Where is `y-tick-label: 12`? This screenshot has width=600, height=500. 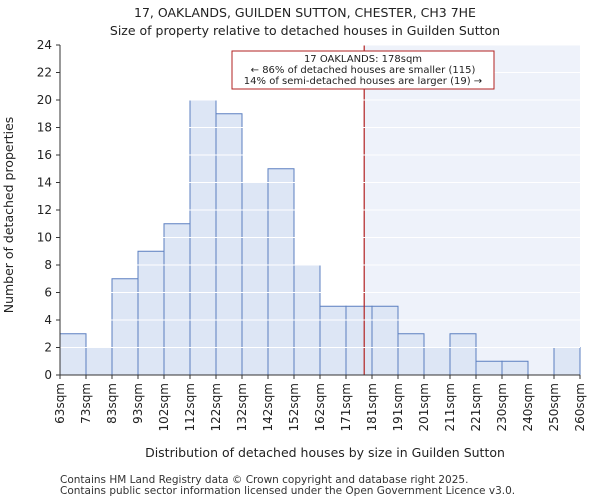 y-tick-label: 12 is located at coordinates (44, 210).